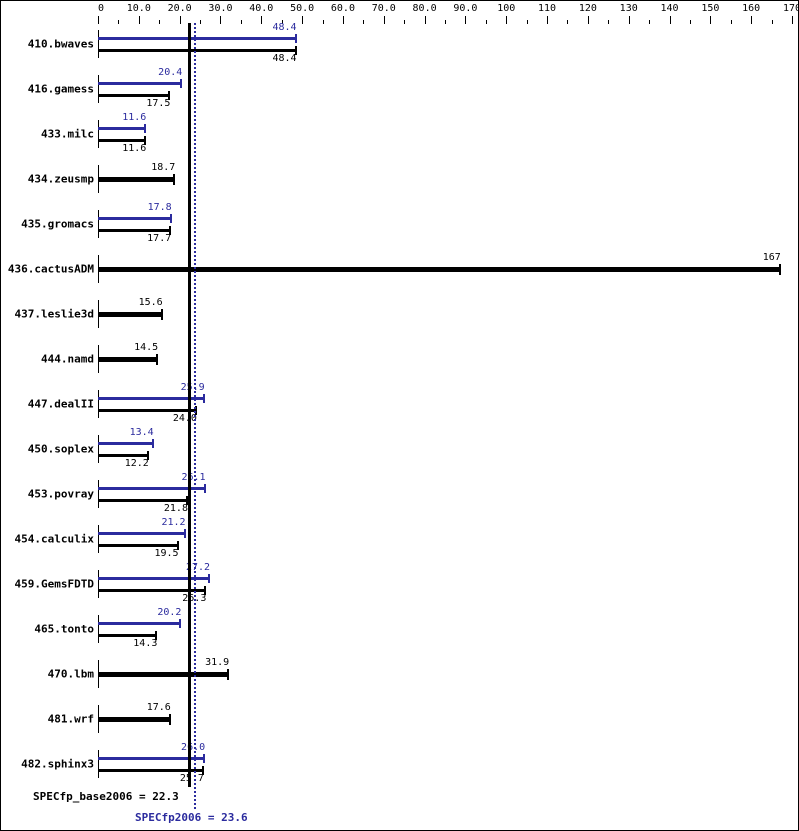 Image resolution: width=799 pixels, height=831 pixels. Describe the element at coordinates (60, 404) in the screenshot. I see `benchmark-label: 447.dealII` at that location.